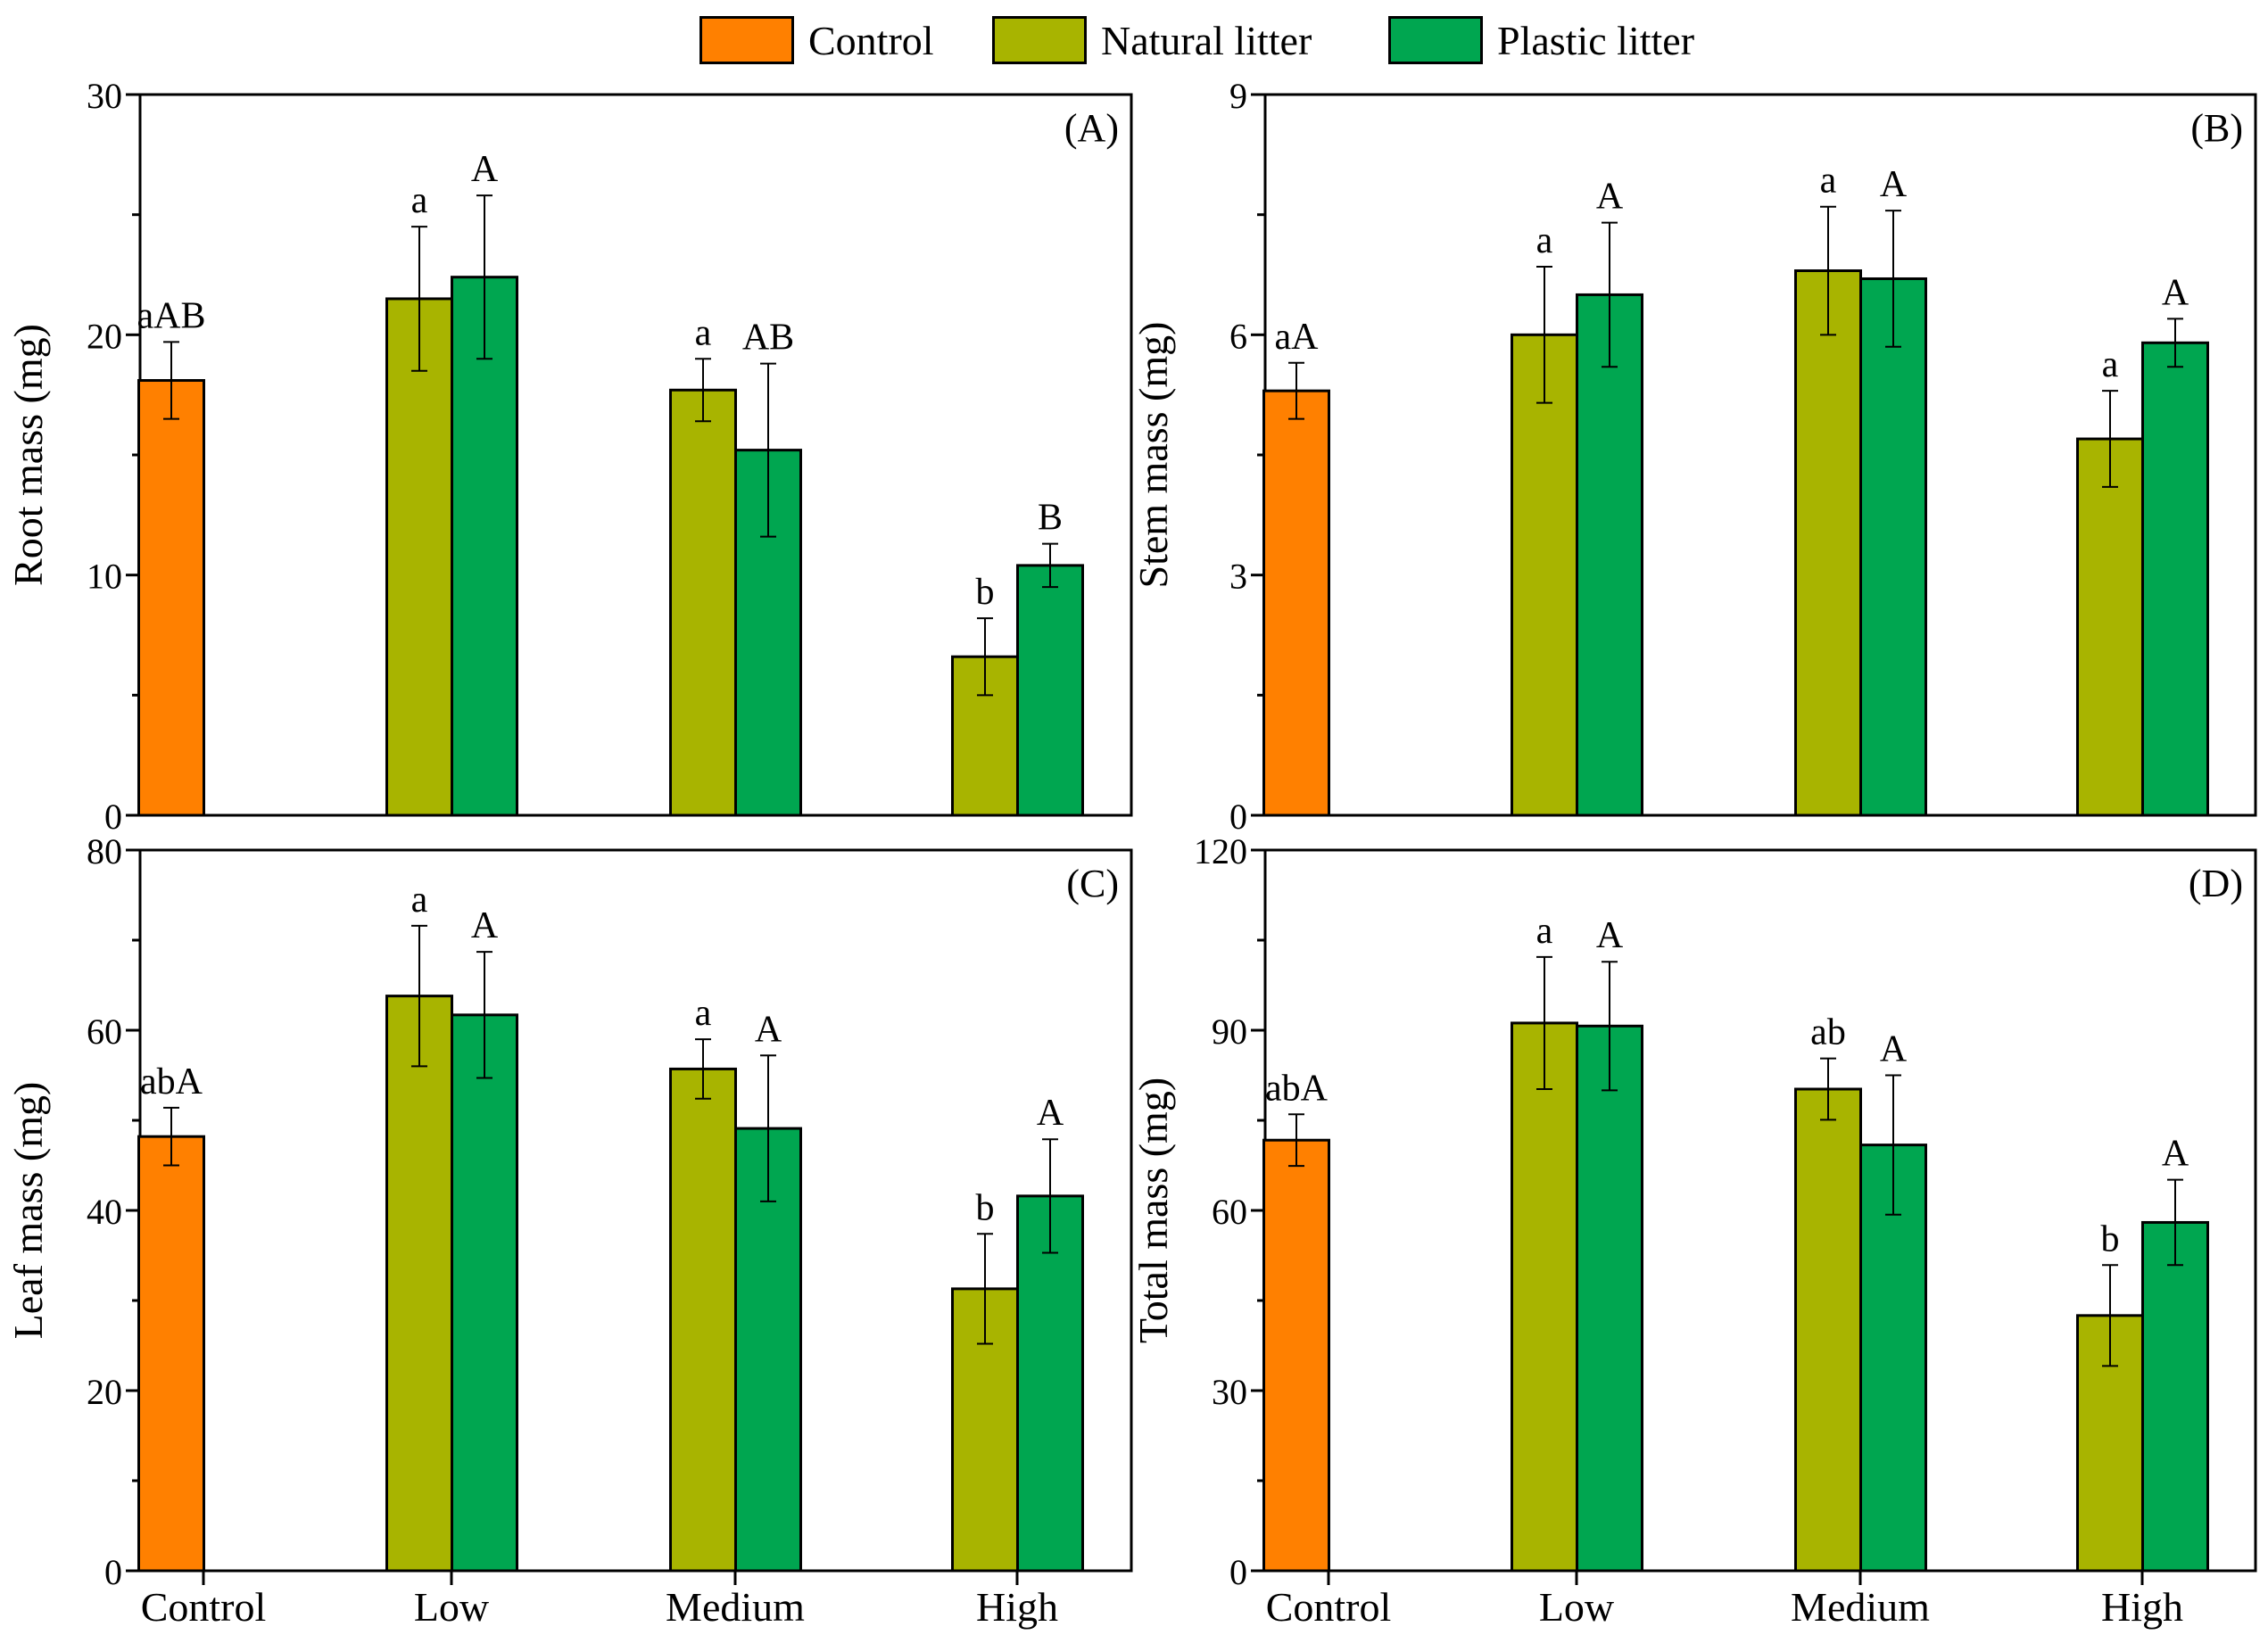 This screenshot has width=2268, height=1635. What do you see at coordinates (1050, 518) in the screenshot?
I see `significance-letter: B` at bounding box center [1050, 518].